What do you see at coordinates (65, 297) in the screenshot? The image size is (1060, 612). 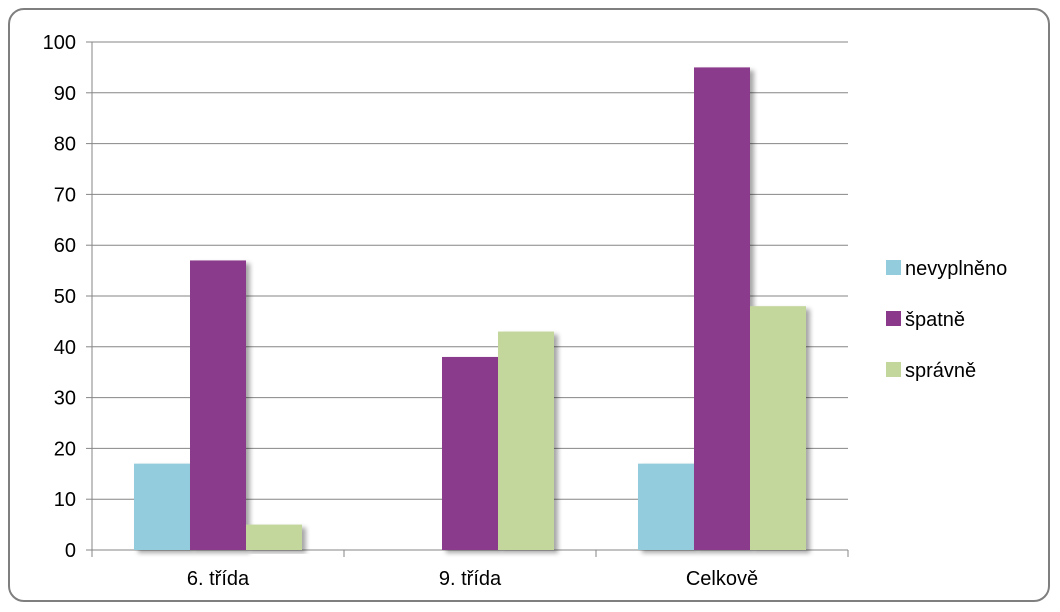 I see `y-tick-label: 50` at bounding box center [65, 297].